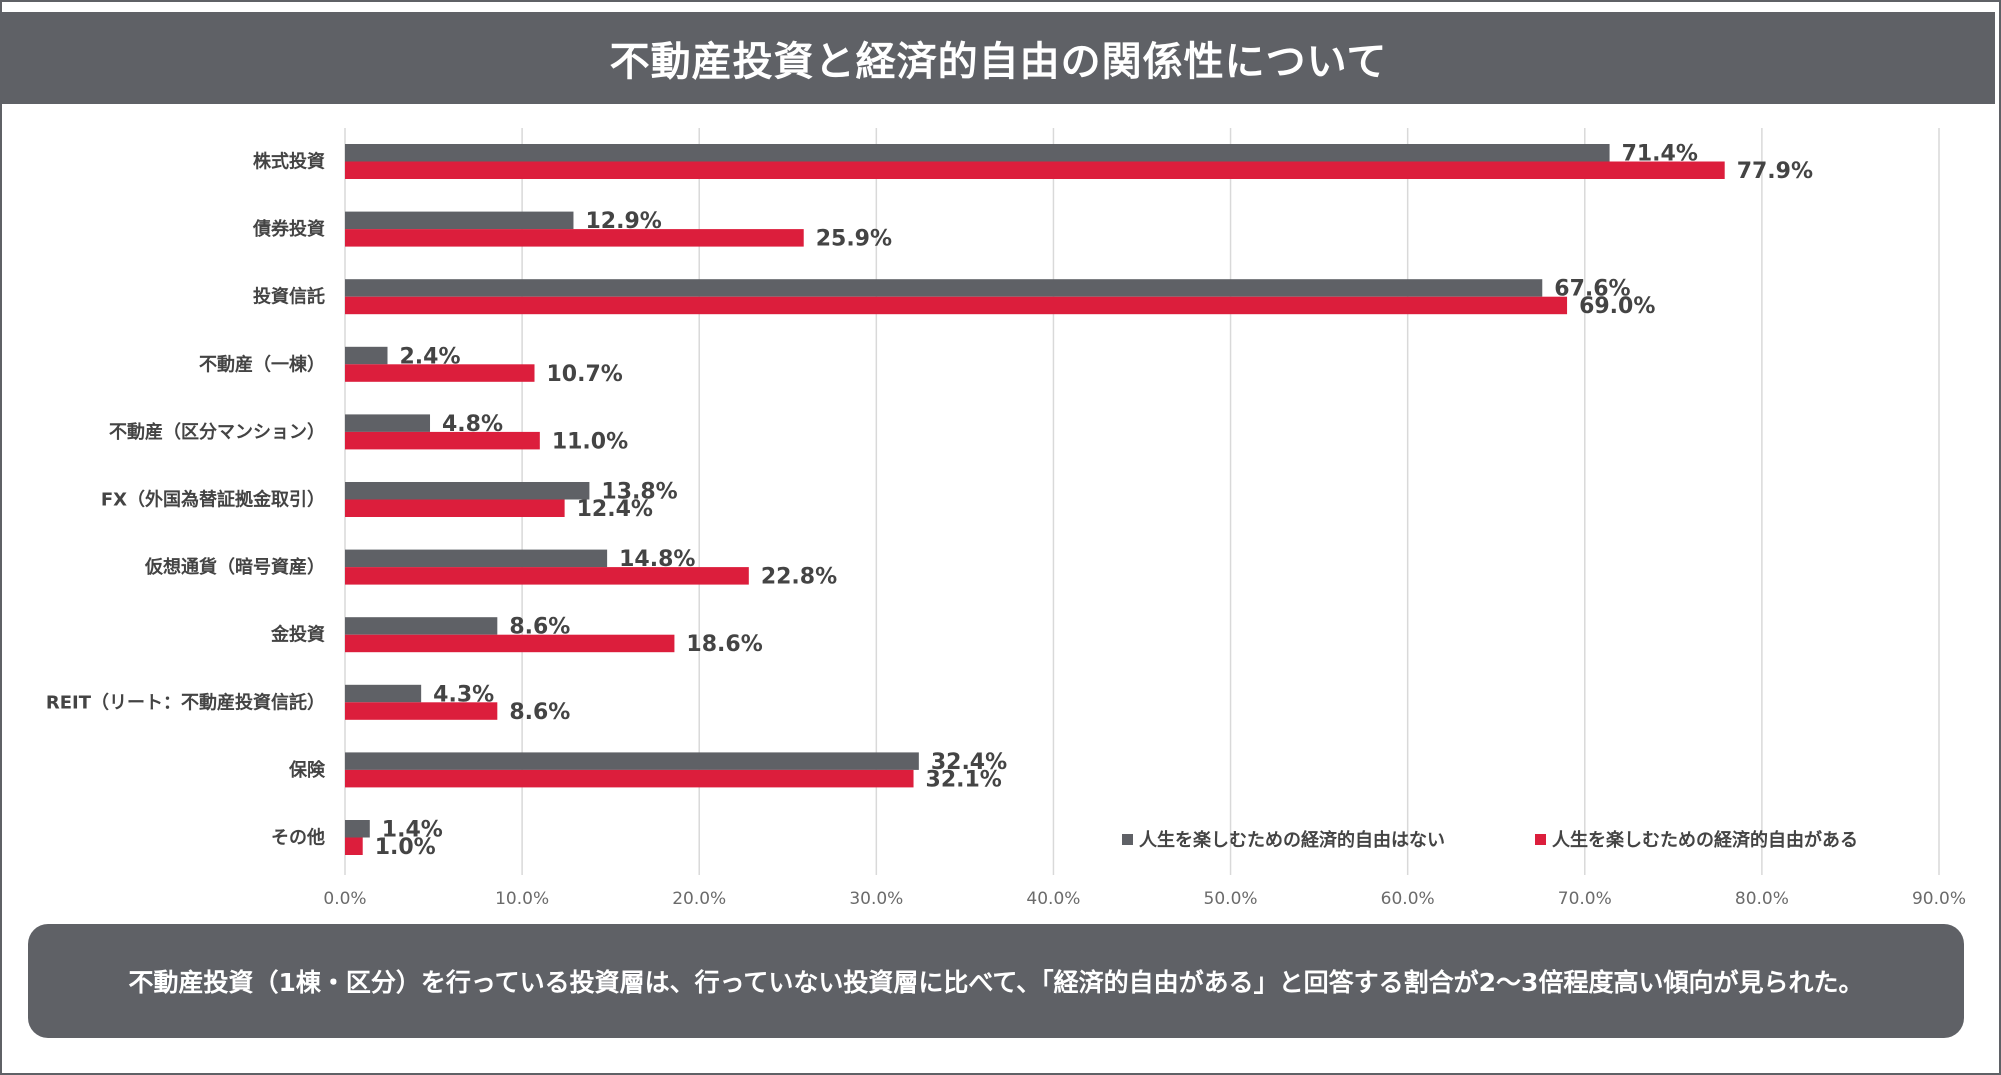  What do you see at coordinates (1231, 899) in the screenshot?
I see `x-tick-label: 50.0%` at bounding box center [1231, 899].